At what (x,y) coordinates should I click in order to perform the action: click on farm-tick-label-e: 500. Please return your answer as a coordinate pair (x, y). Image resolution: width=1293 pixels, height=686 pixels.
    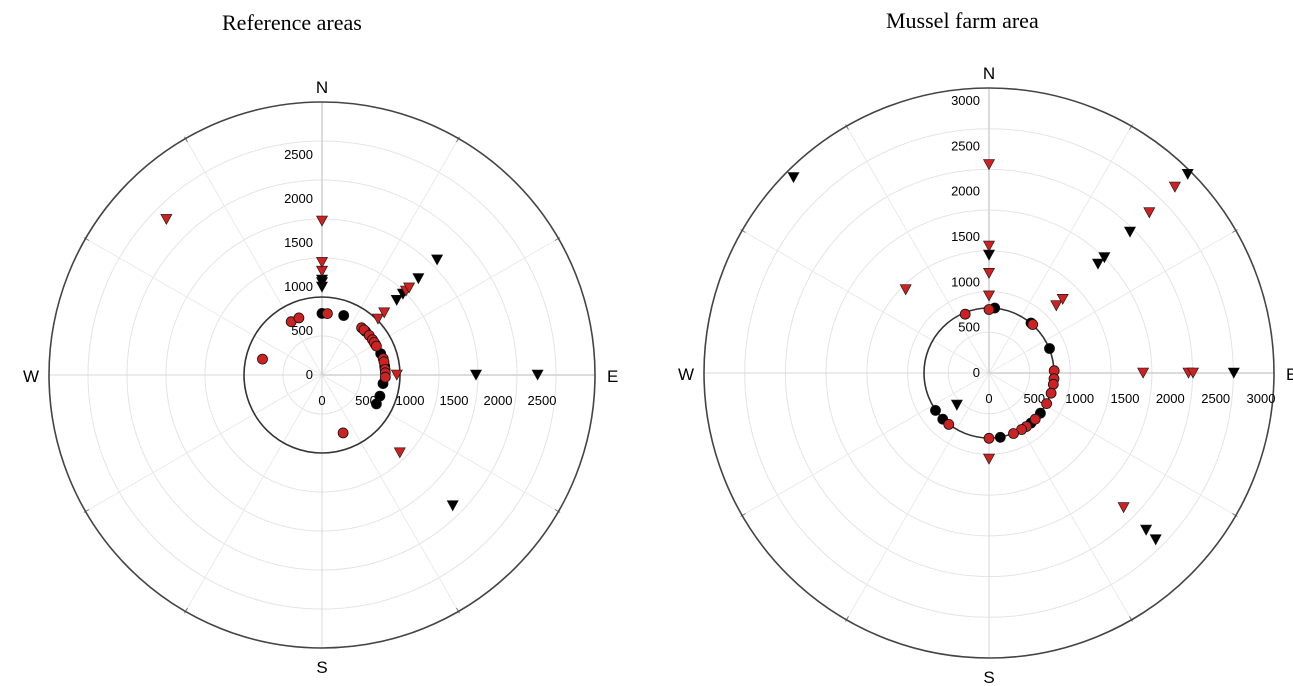
    Looking at the image, I should click on (1034, 398).